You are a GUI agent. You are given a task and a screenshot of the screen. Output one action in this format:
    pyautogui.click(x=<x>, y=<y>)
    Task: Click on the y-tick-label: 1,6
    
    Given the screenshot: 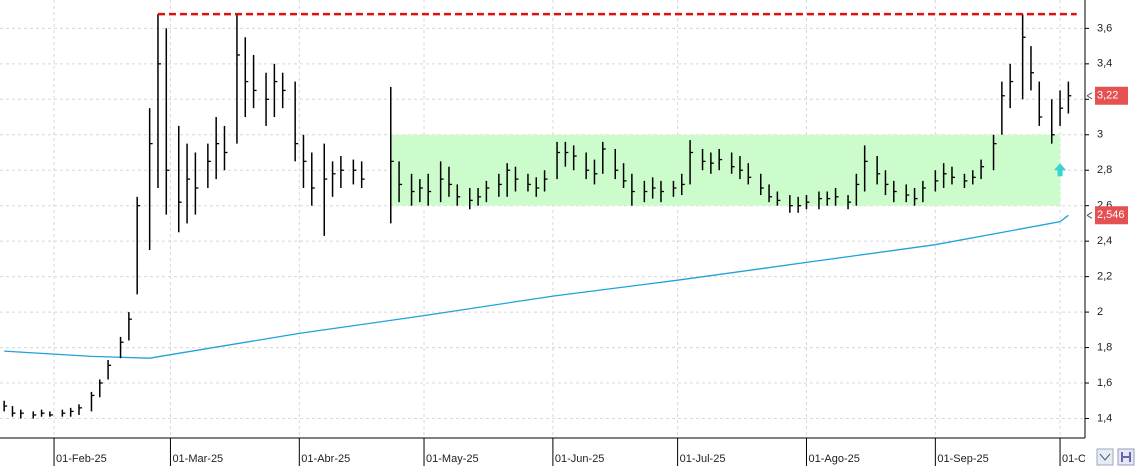 What is the action you would take?
    pyautogui.click(x=1104, y=383)
    